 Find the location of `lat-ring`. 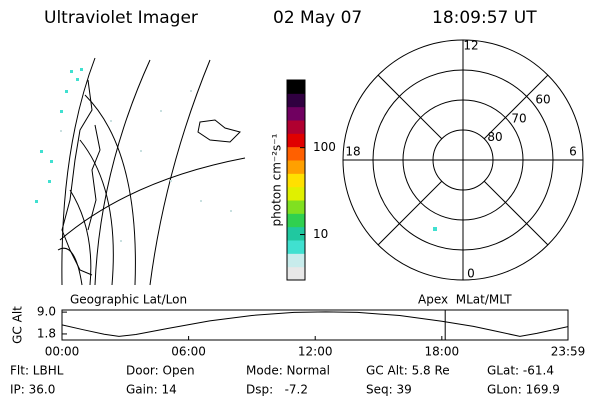

lat-ring is located at coordinates (463, 160).